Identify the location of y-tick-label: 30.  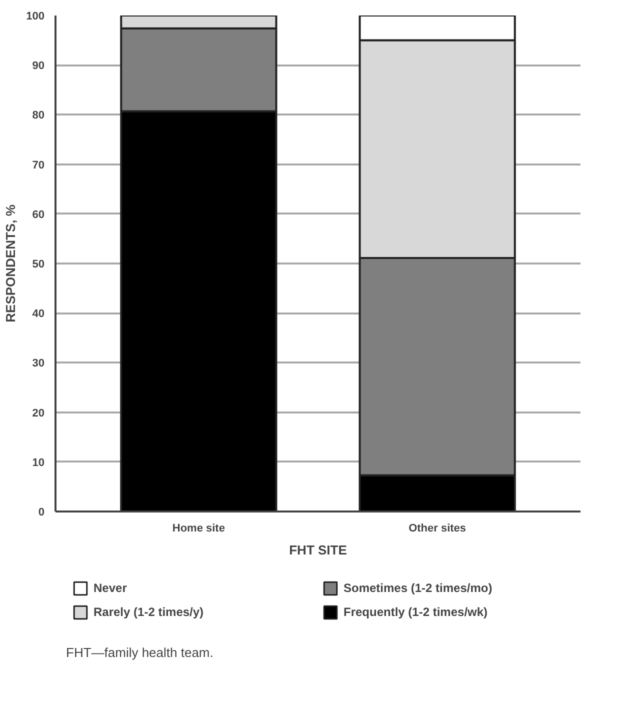
(38, 364).